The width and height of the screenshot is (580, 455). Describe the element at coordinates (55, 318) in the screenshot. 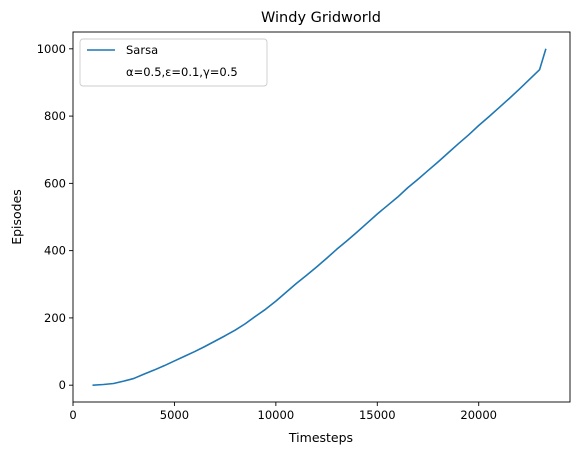

I see `y-tick-label: 200` at that location.